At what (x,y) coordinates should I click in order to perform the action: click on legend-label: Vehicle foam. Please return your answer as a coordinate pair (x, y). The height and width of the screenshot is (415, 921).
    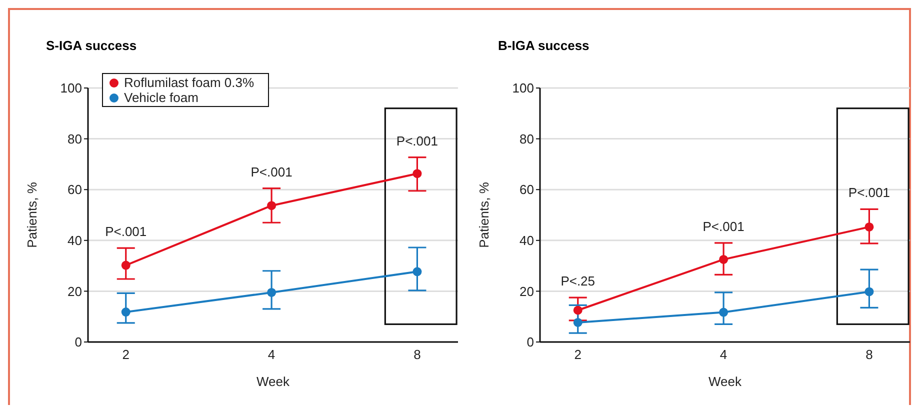
    Looking at the image, I should click on (161, 97).